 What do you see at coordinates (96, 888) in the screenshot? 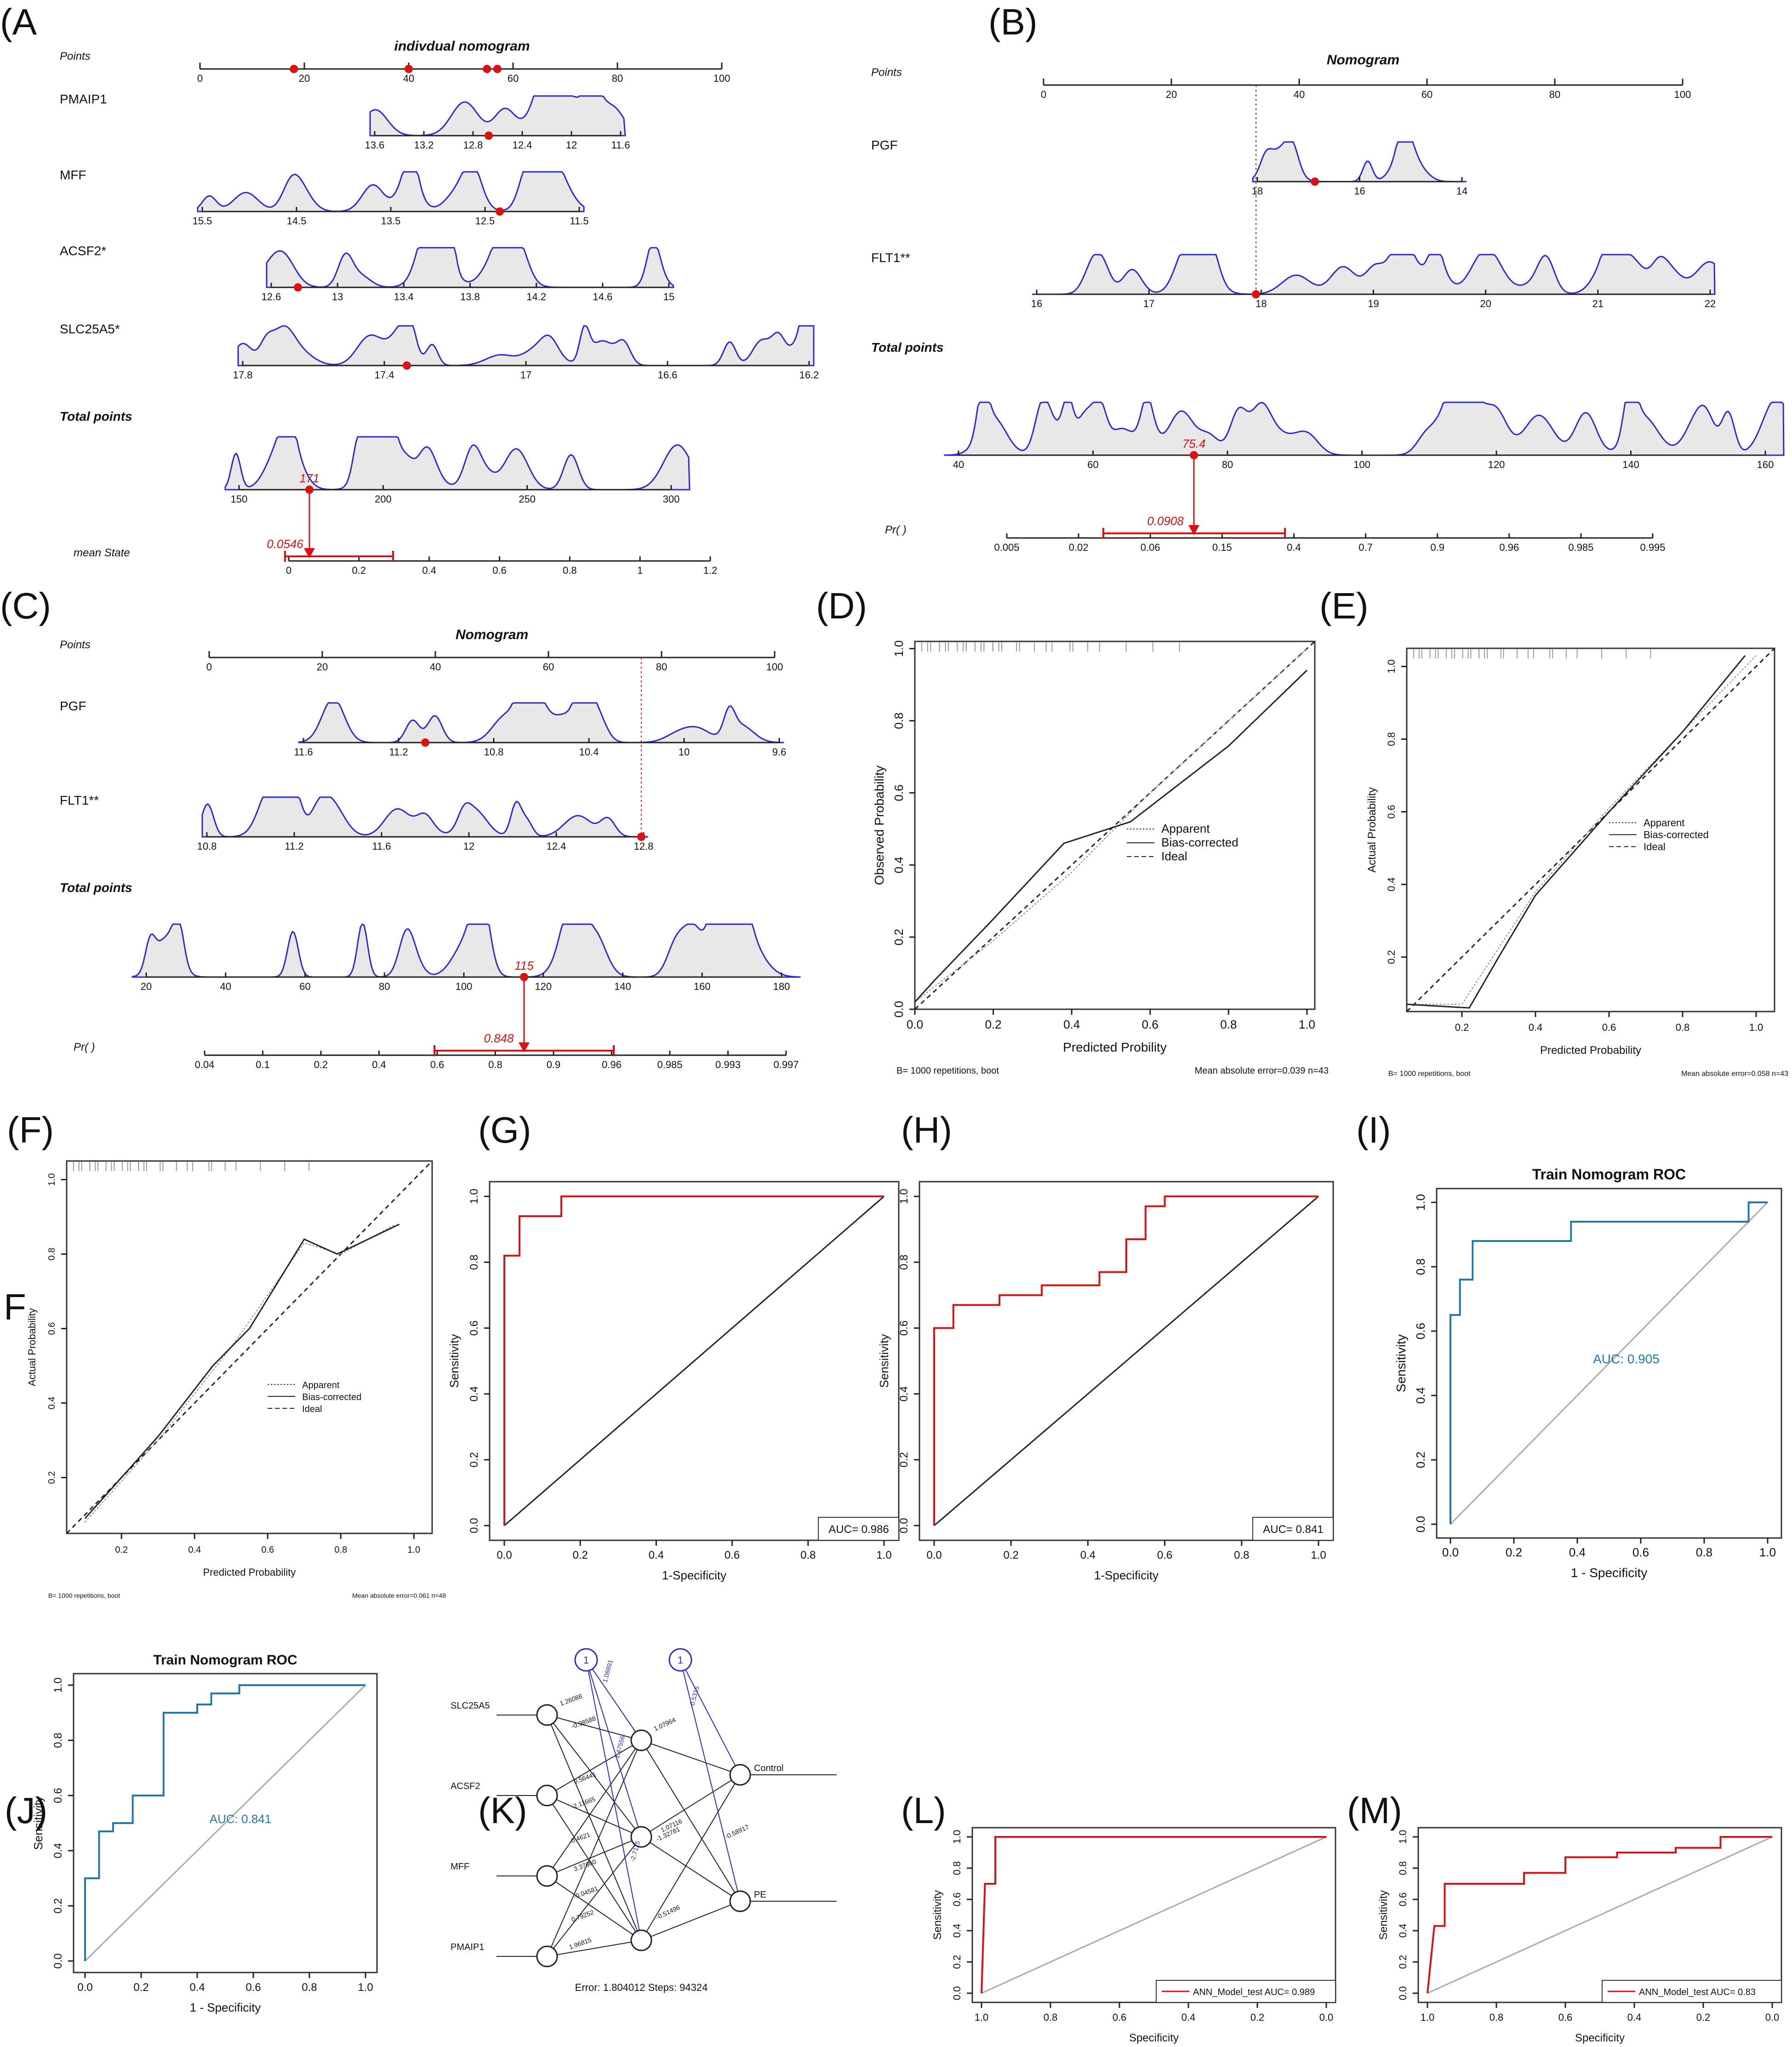
I see `nomo-C-total-label: Total points` at bounding box center [96, 888].